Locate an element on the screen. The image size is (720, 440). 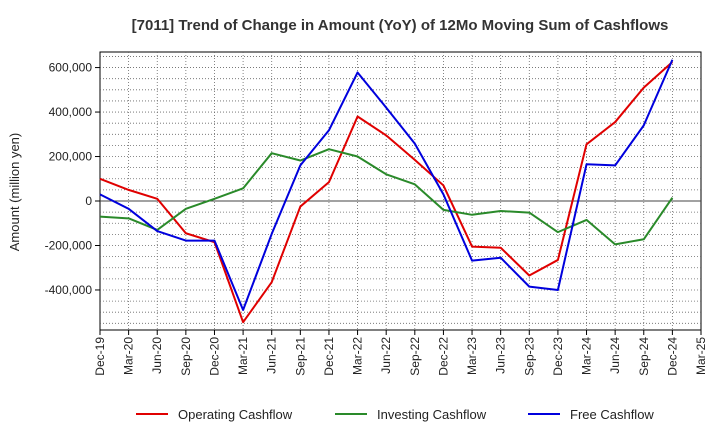
x-tick-label: Sep-22 is located at coordinates (415, 356).